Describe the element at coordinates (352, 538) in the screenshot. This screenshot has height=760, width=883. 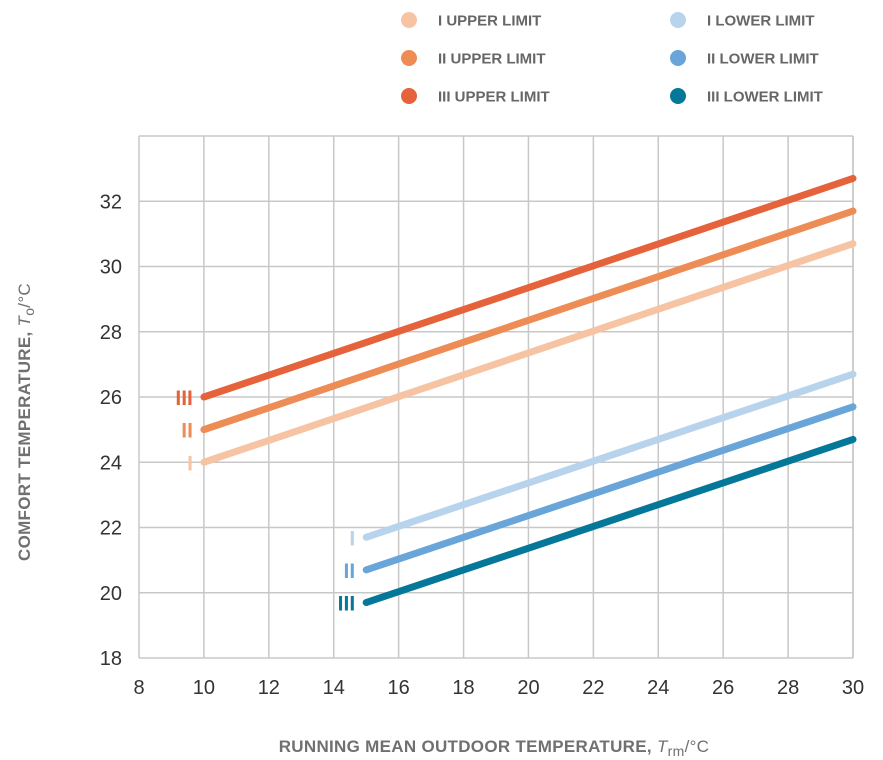
I see `category-label-i-lower-limit: I` at that location.